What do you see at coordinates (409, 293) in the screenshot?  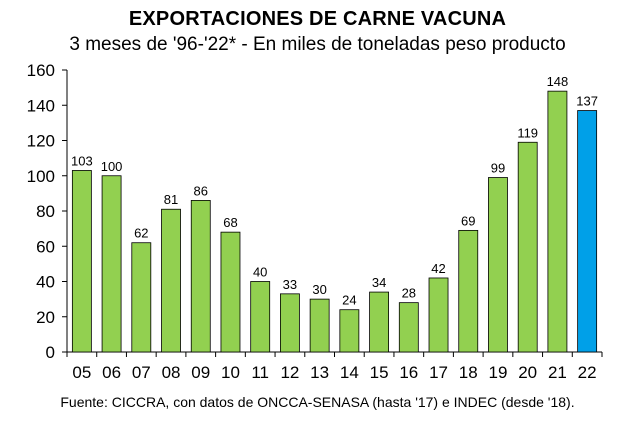 I see `data-label-16: 28` at bounding box center [409, 293].